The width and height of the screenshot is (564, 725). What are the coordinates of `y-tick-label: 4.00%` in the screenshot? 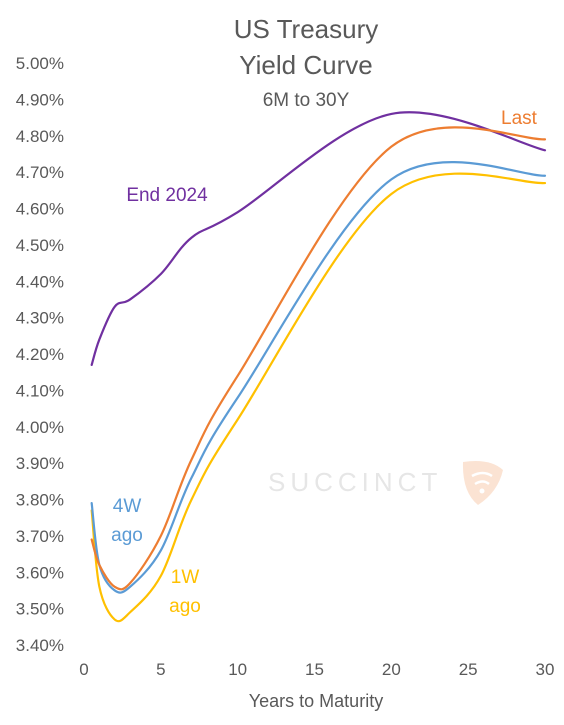 It's located at (40, 427).